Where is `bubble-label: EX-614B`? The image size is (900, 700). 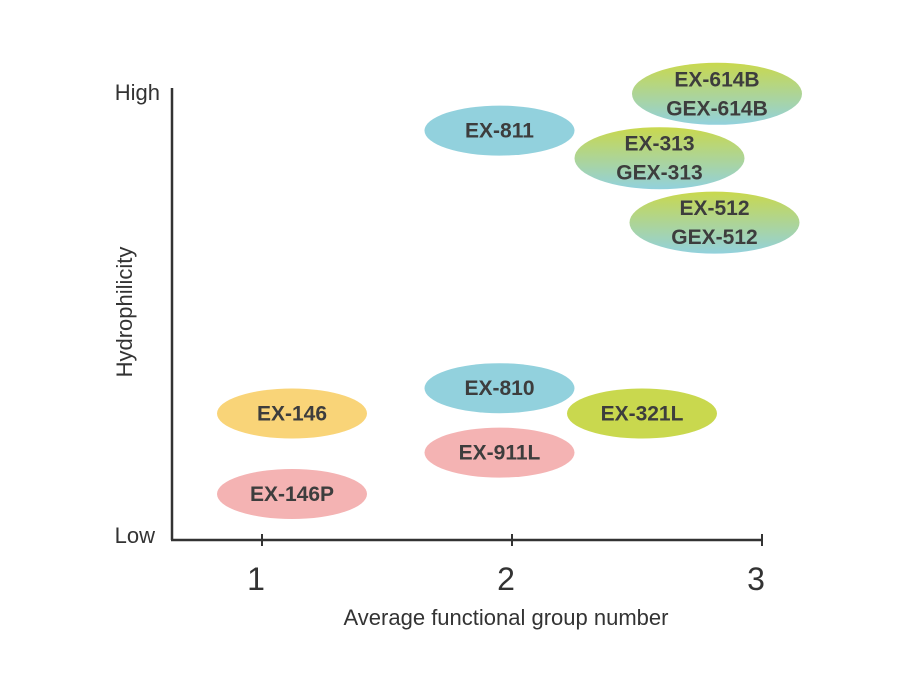 bubble-label: EX-614B is located at coordinates (716, 79).